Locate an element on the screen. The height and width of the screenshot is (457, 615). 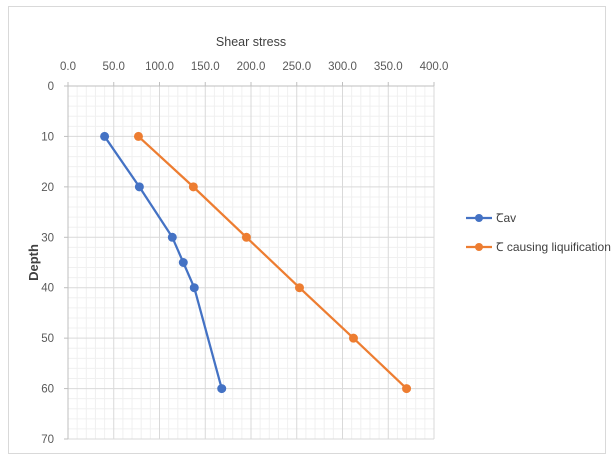
y-axis-title: Depth is located at coordinates (33, 262).